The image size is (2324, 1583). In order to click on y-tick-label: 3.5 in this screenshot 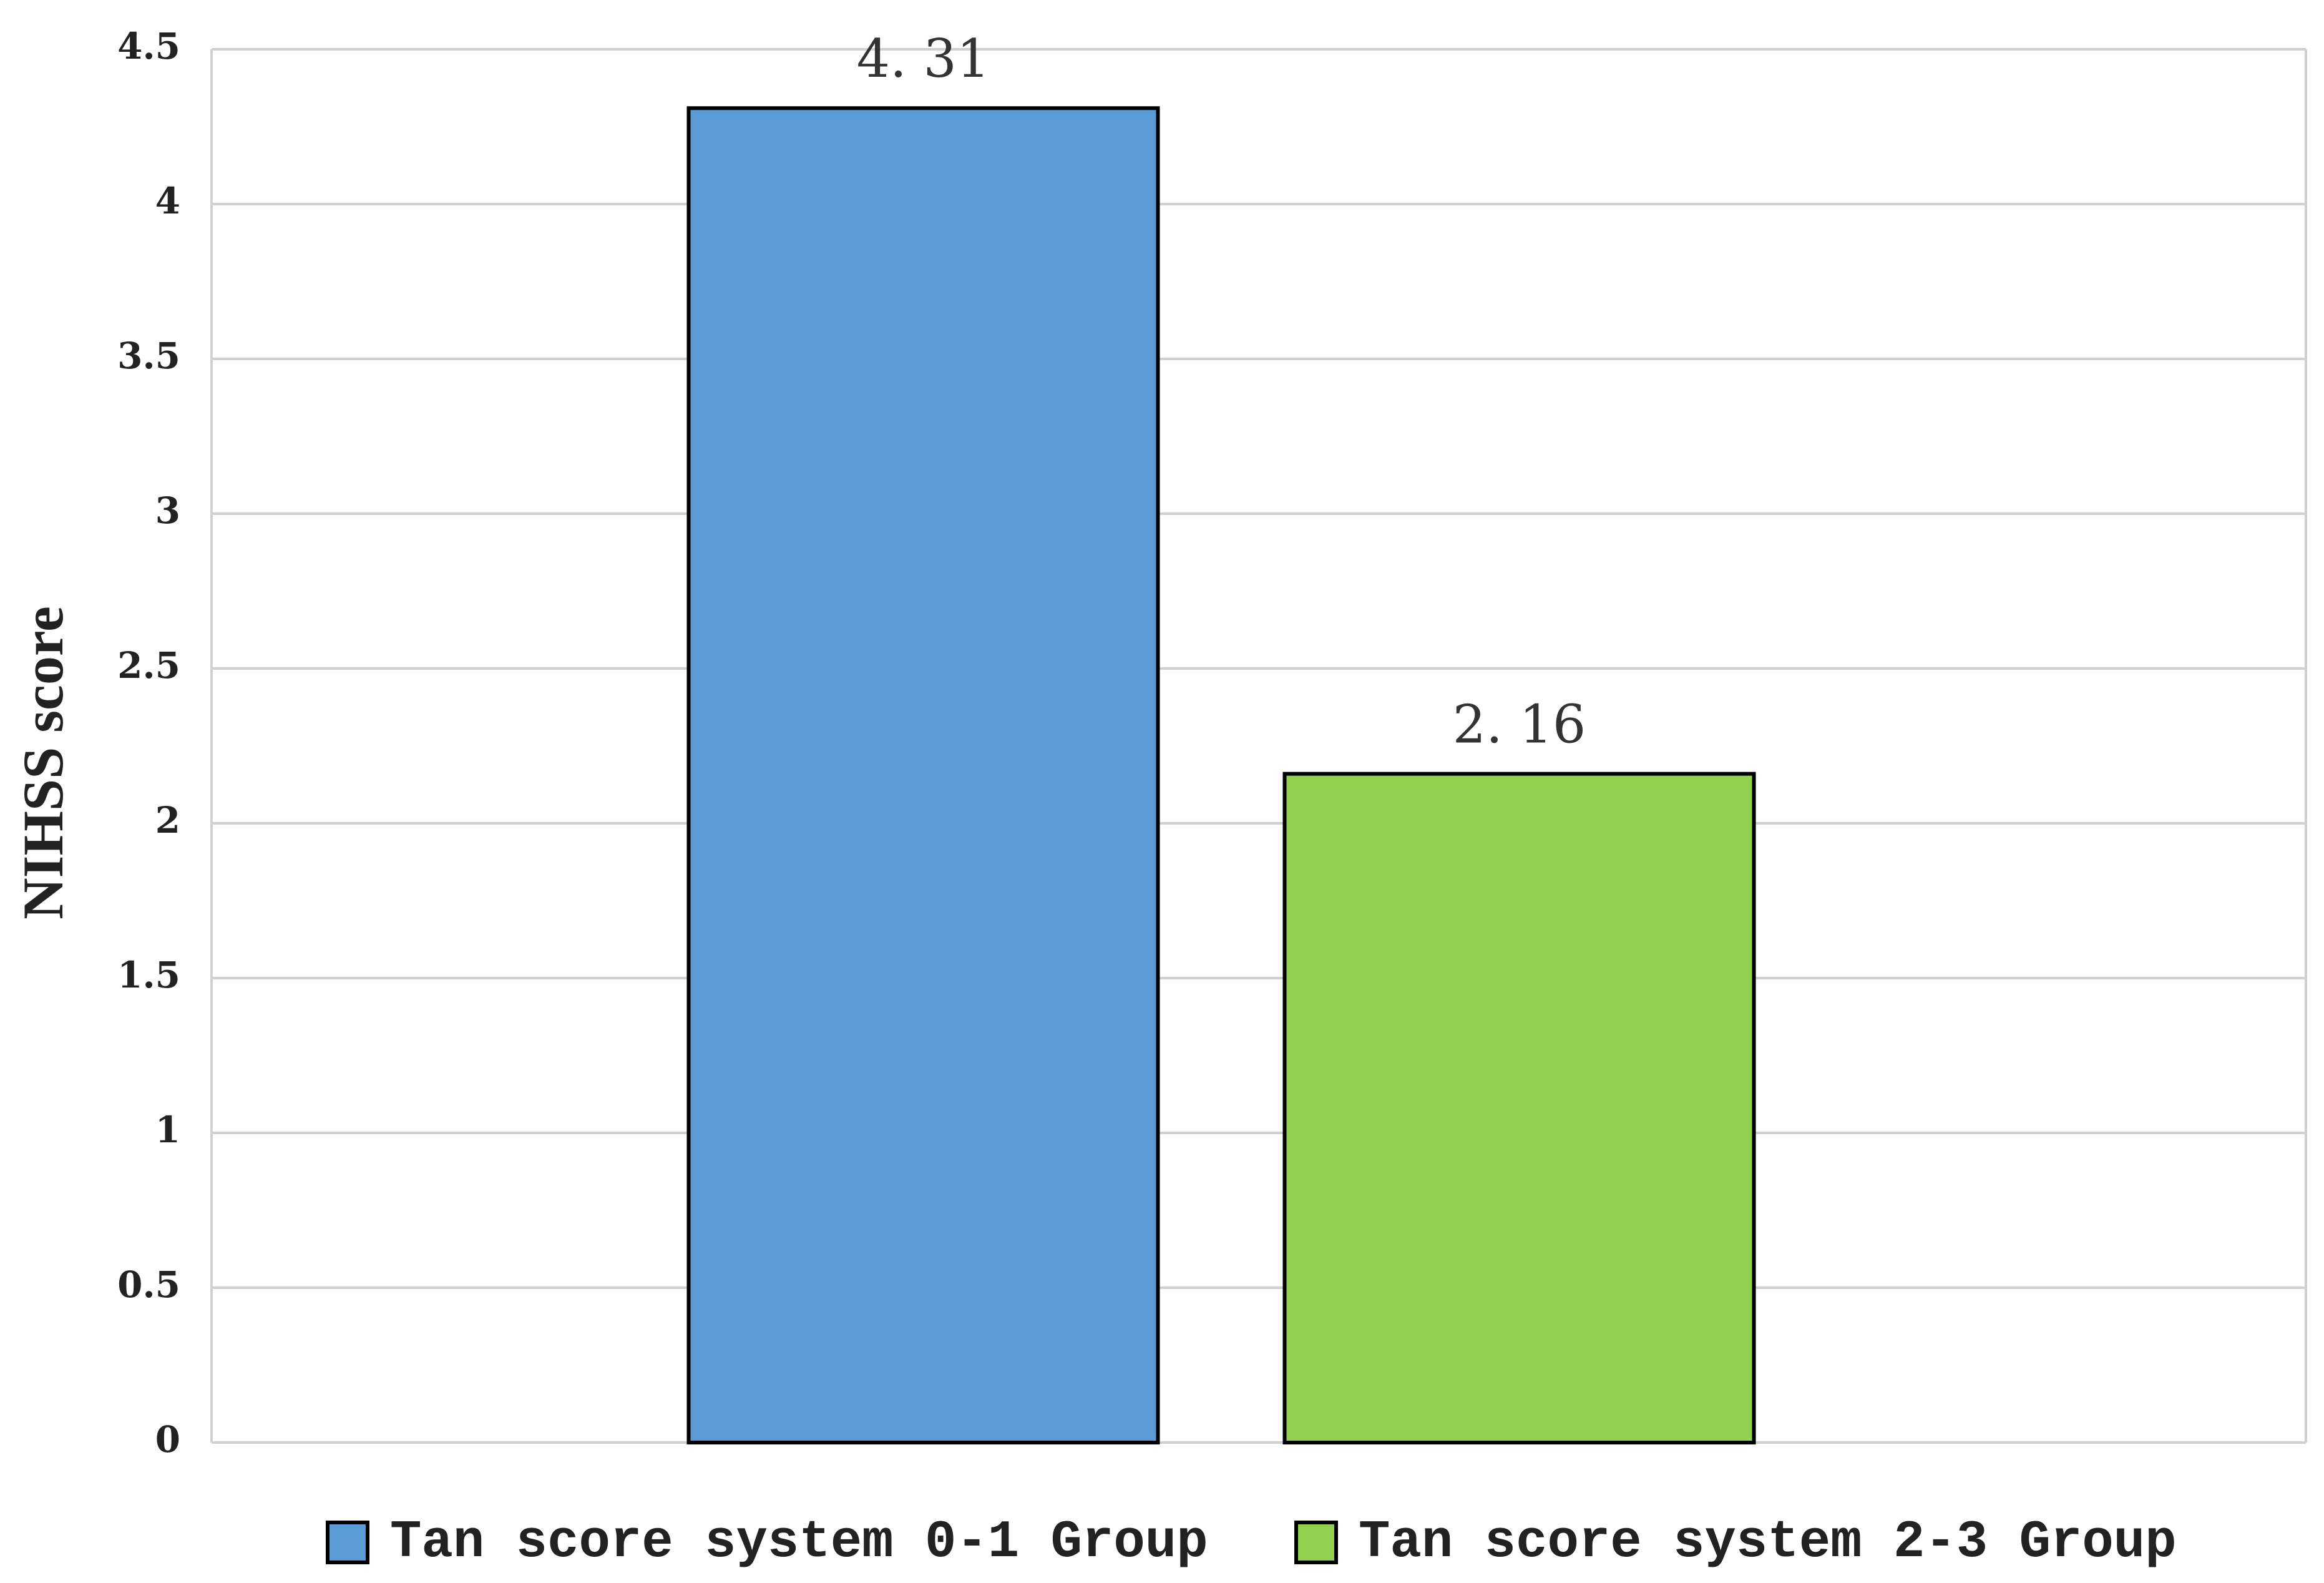, I will do `click(148, 356)`.